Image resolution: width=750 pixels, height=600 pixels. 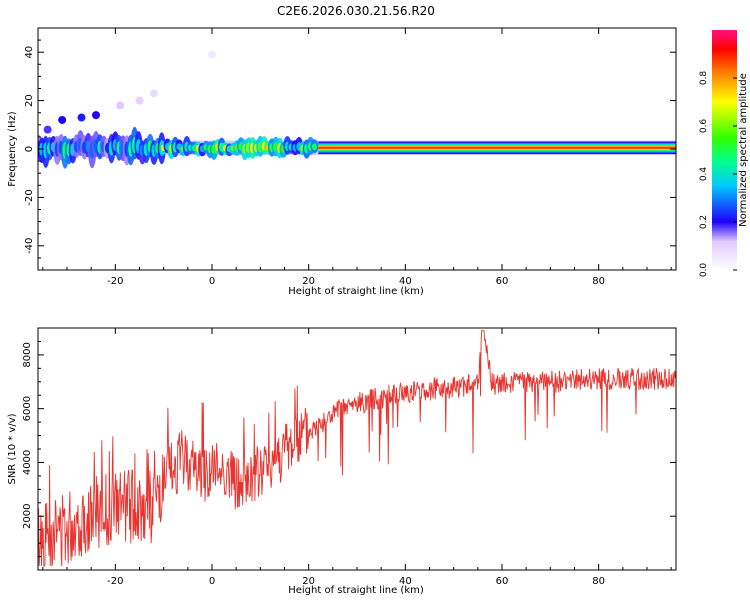 What do you see at coordinates (12, 149) in the screenshot?
I see `spectrogram-y-label: Frequency (Hz)` at bounding box center [12, 149].